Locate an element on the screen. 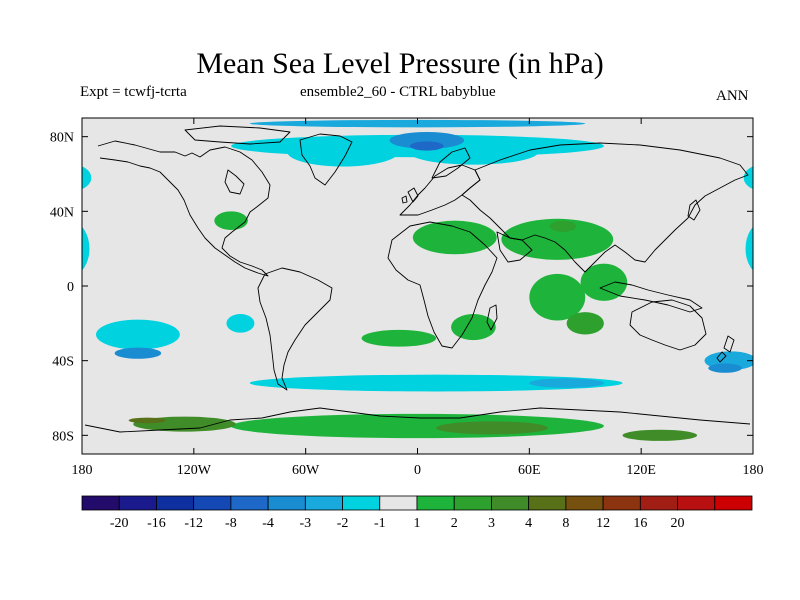 The width and height of the screenshot is (800, 600). coast-south-america is located at coordinates (295, 329).